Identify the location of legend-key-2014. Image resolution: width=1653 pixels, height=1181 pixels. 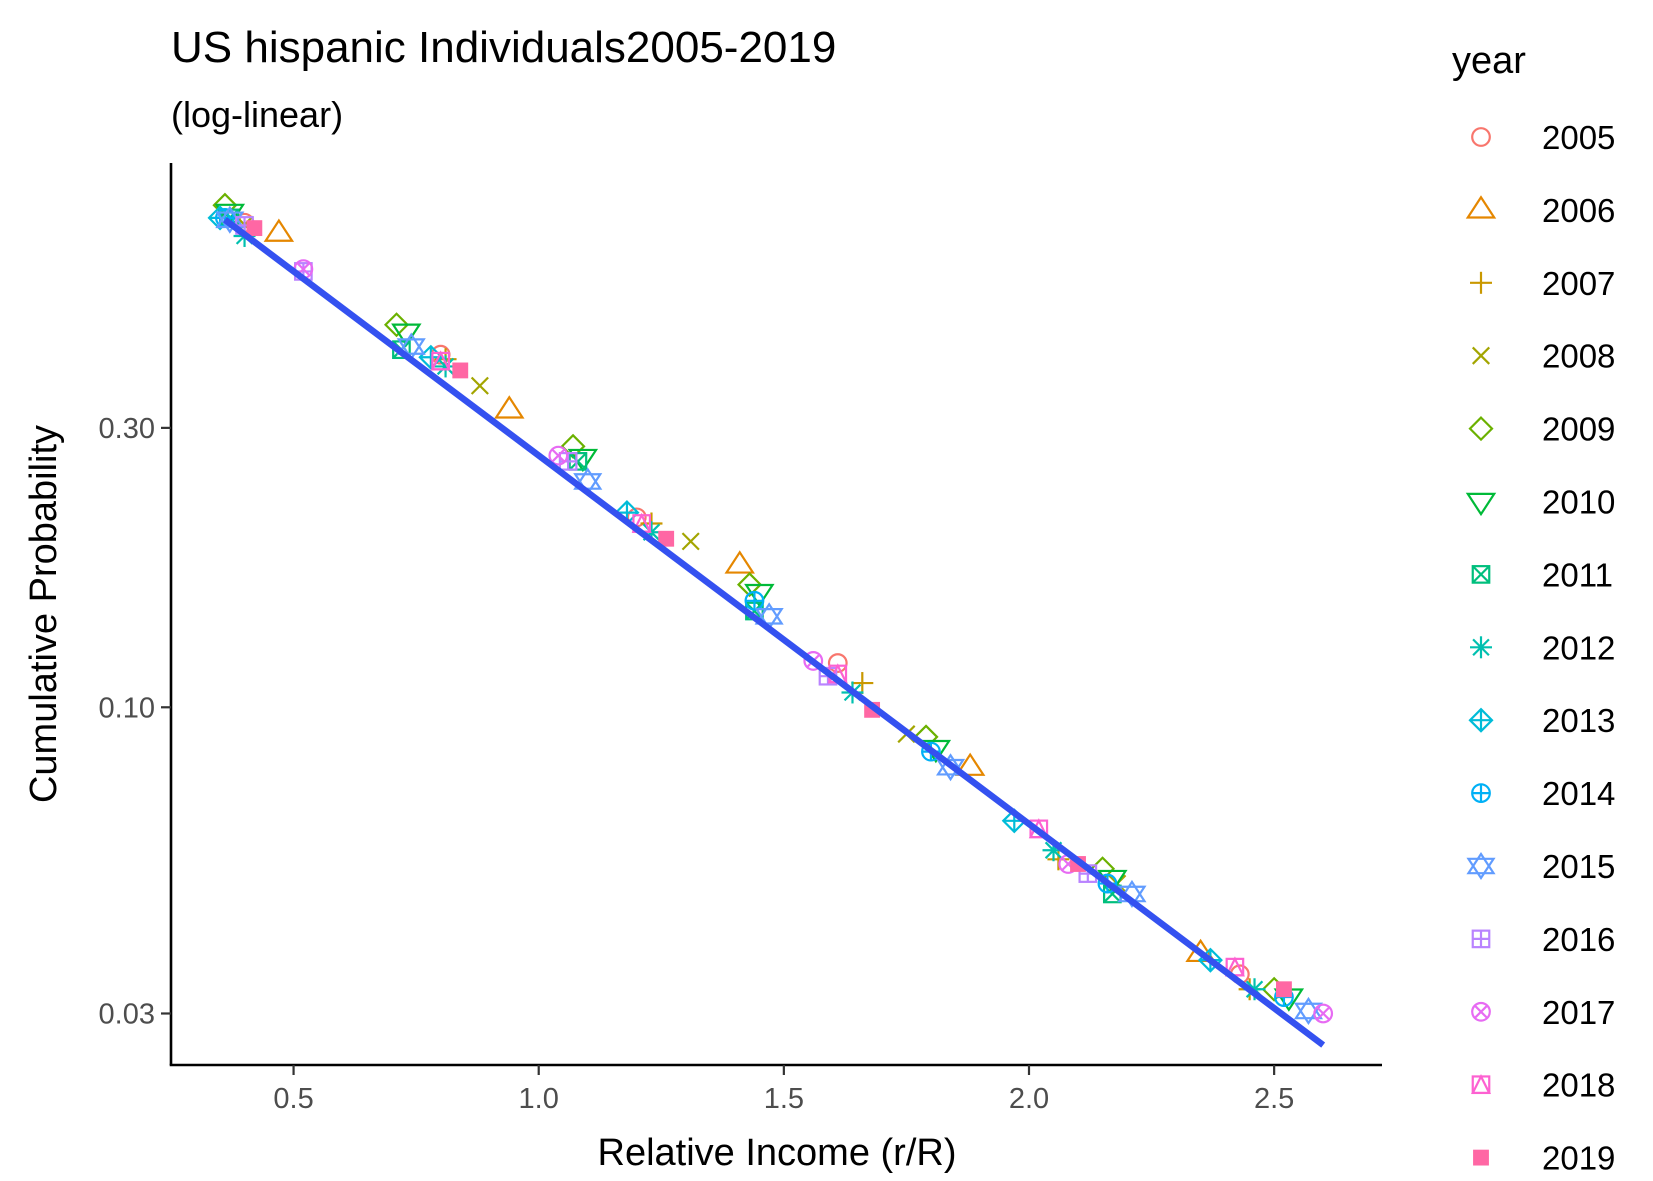
(1481, 793).